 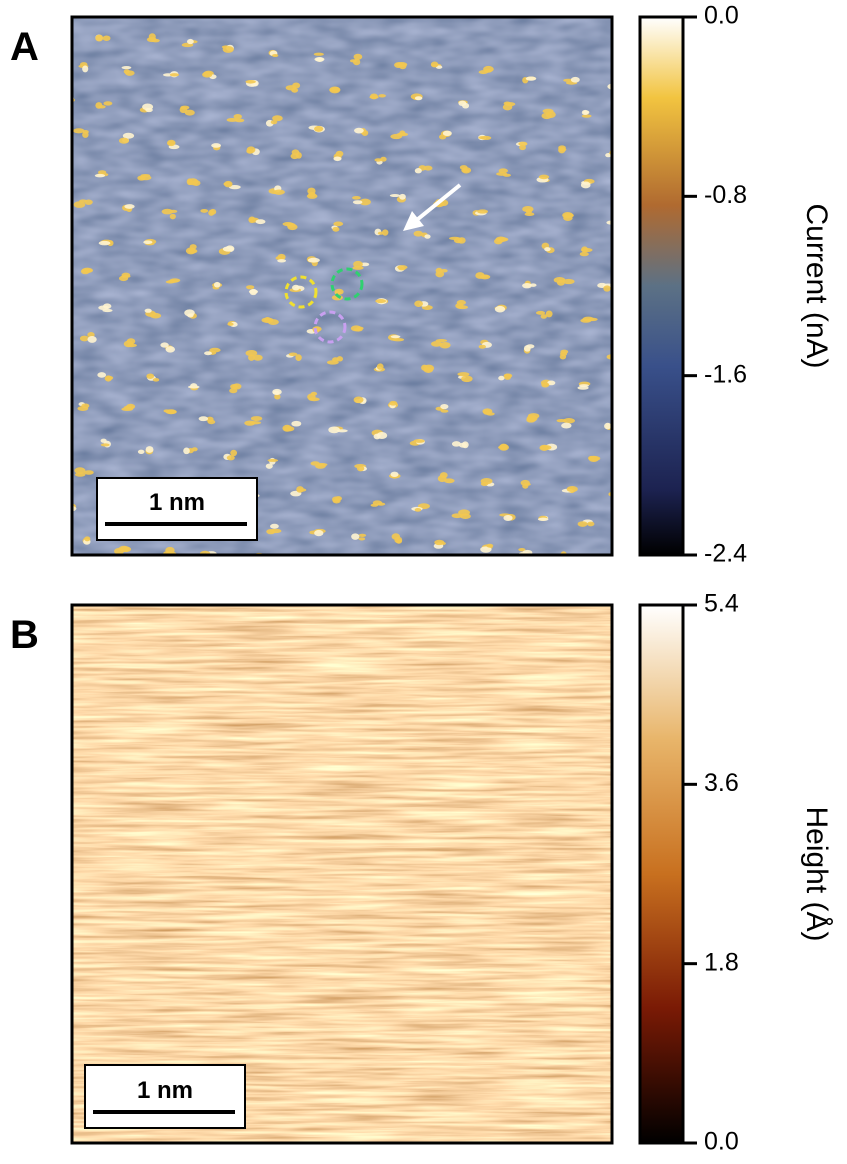 I want to click on colorbar, so click(x=661, y=874).